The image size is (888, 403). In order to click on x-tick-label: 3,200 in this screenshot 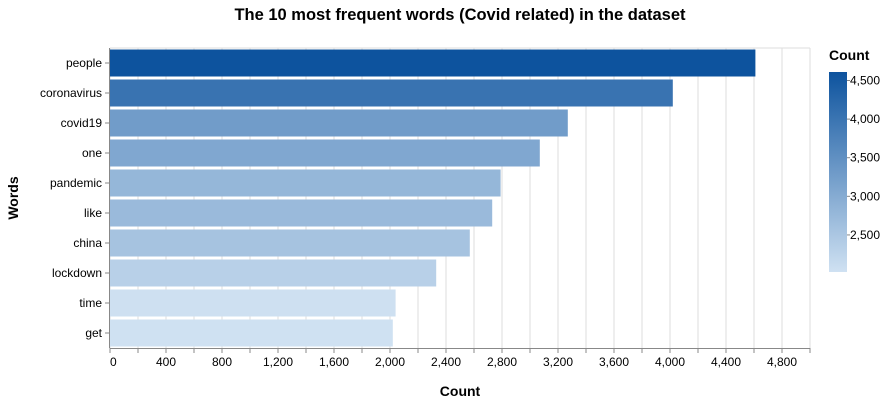, I will do `click(558, 362)`.